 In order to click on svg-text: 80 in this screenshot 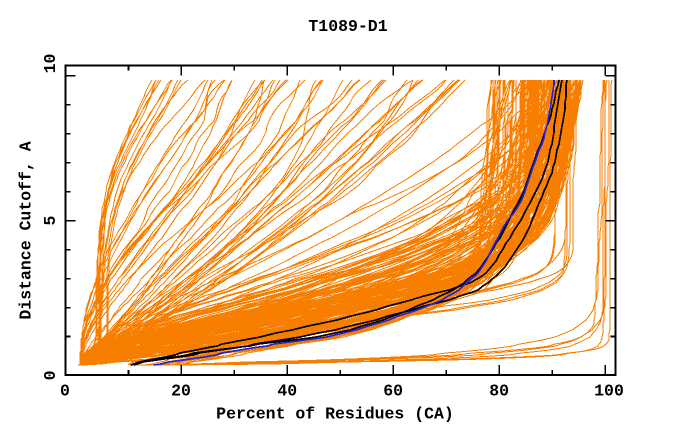, I will do `click(499, 391)`.